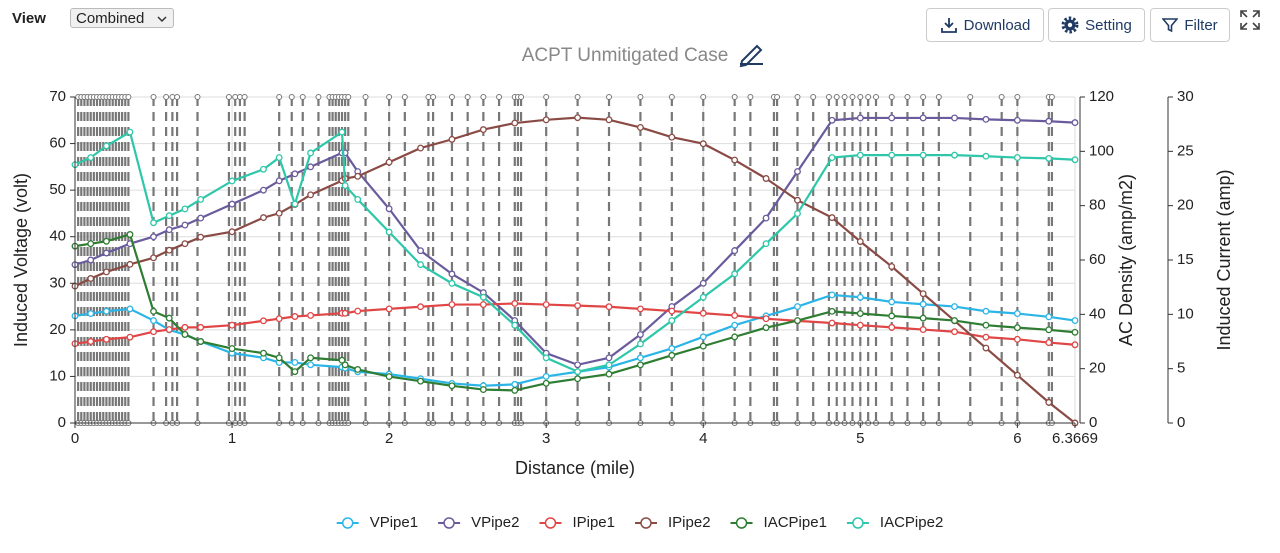 The width and height of the screenshot is (1280, 553). Describe the element at coordinates (1250, 20) in the screenshot. I see `fullscreen-icon` at that location.